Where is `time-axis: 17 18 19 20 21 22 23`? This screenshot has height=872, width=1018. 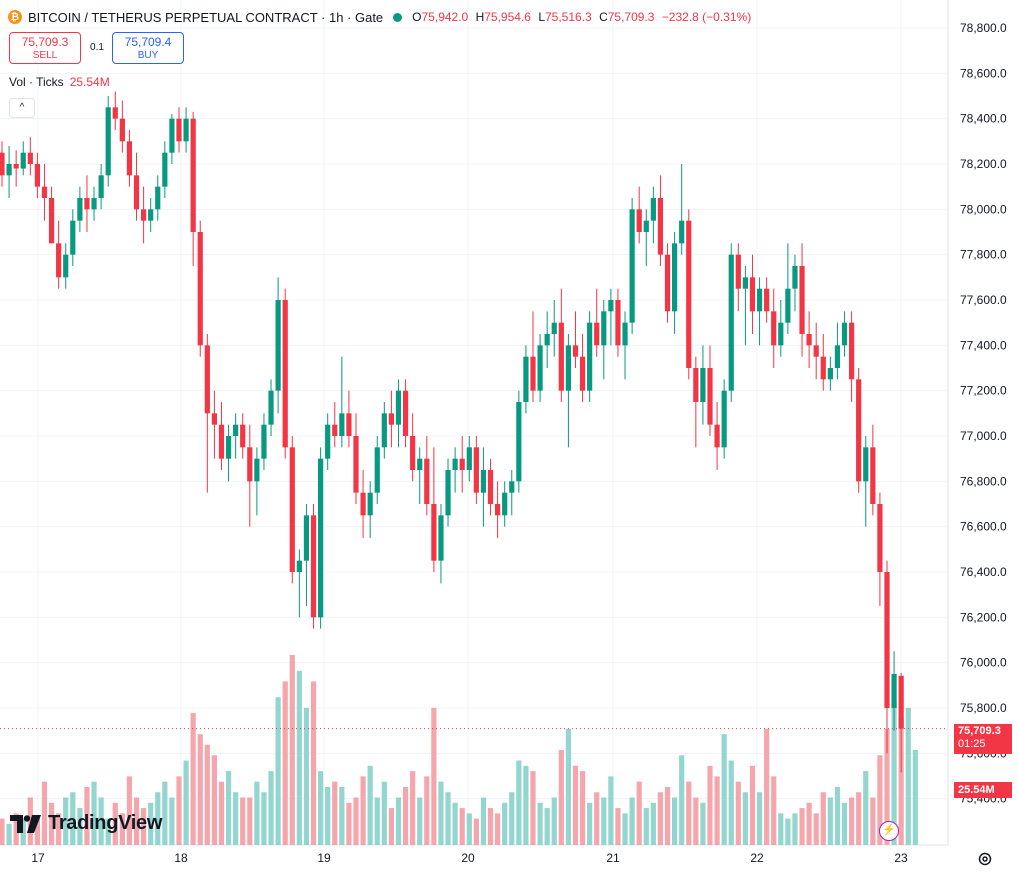
time-axis: 17 18 19 20 21 22 23 is located at coordinates (469, 858).